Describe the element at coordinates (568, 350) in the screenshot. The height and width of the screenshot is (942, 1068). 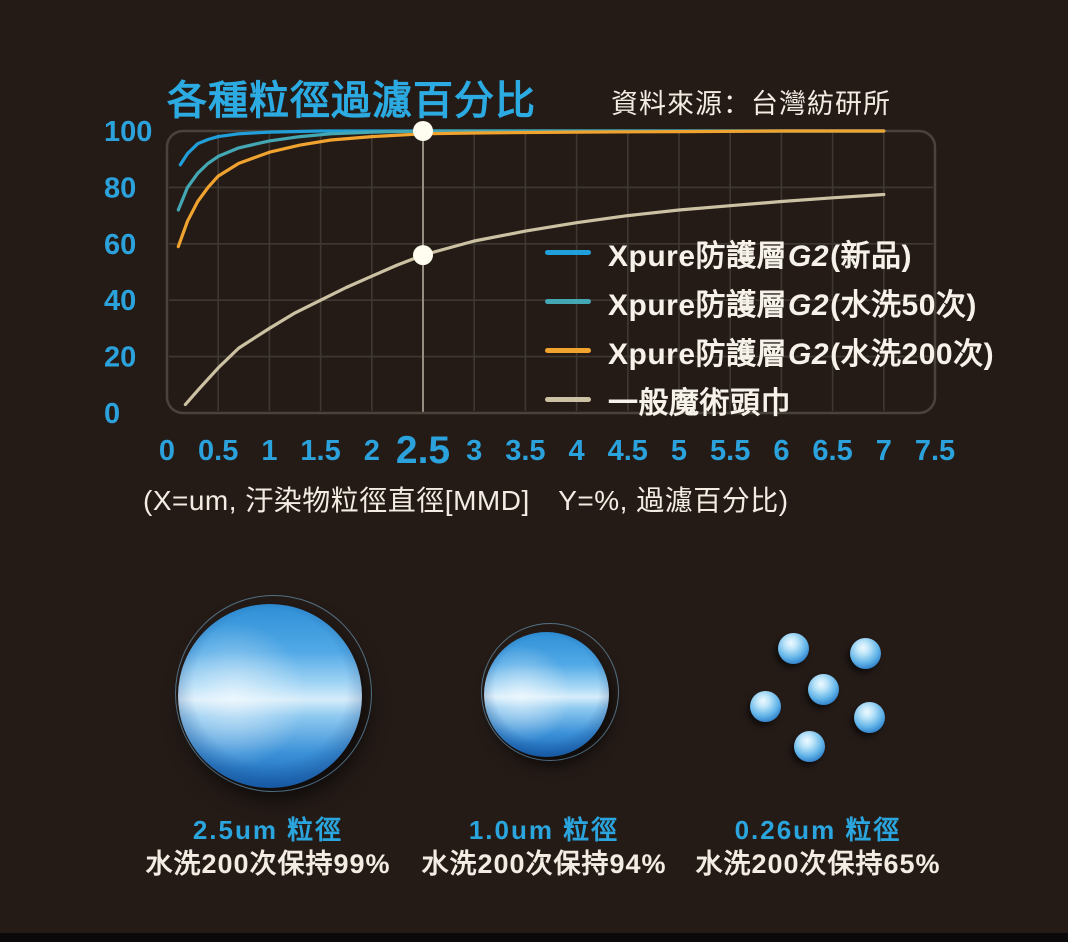
I see `legend-swatch-orange` at that location.